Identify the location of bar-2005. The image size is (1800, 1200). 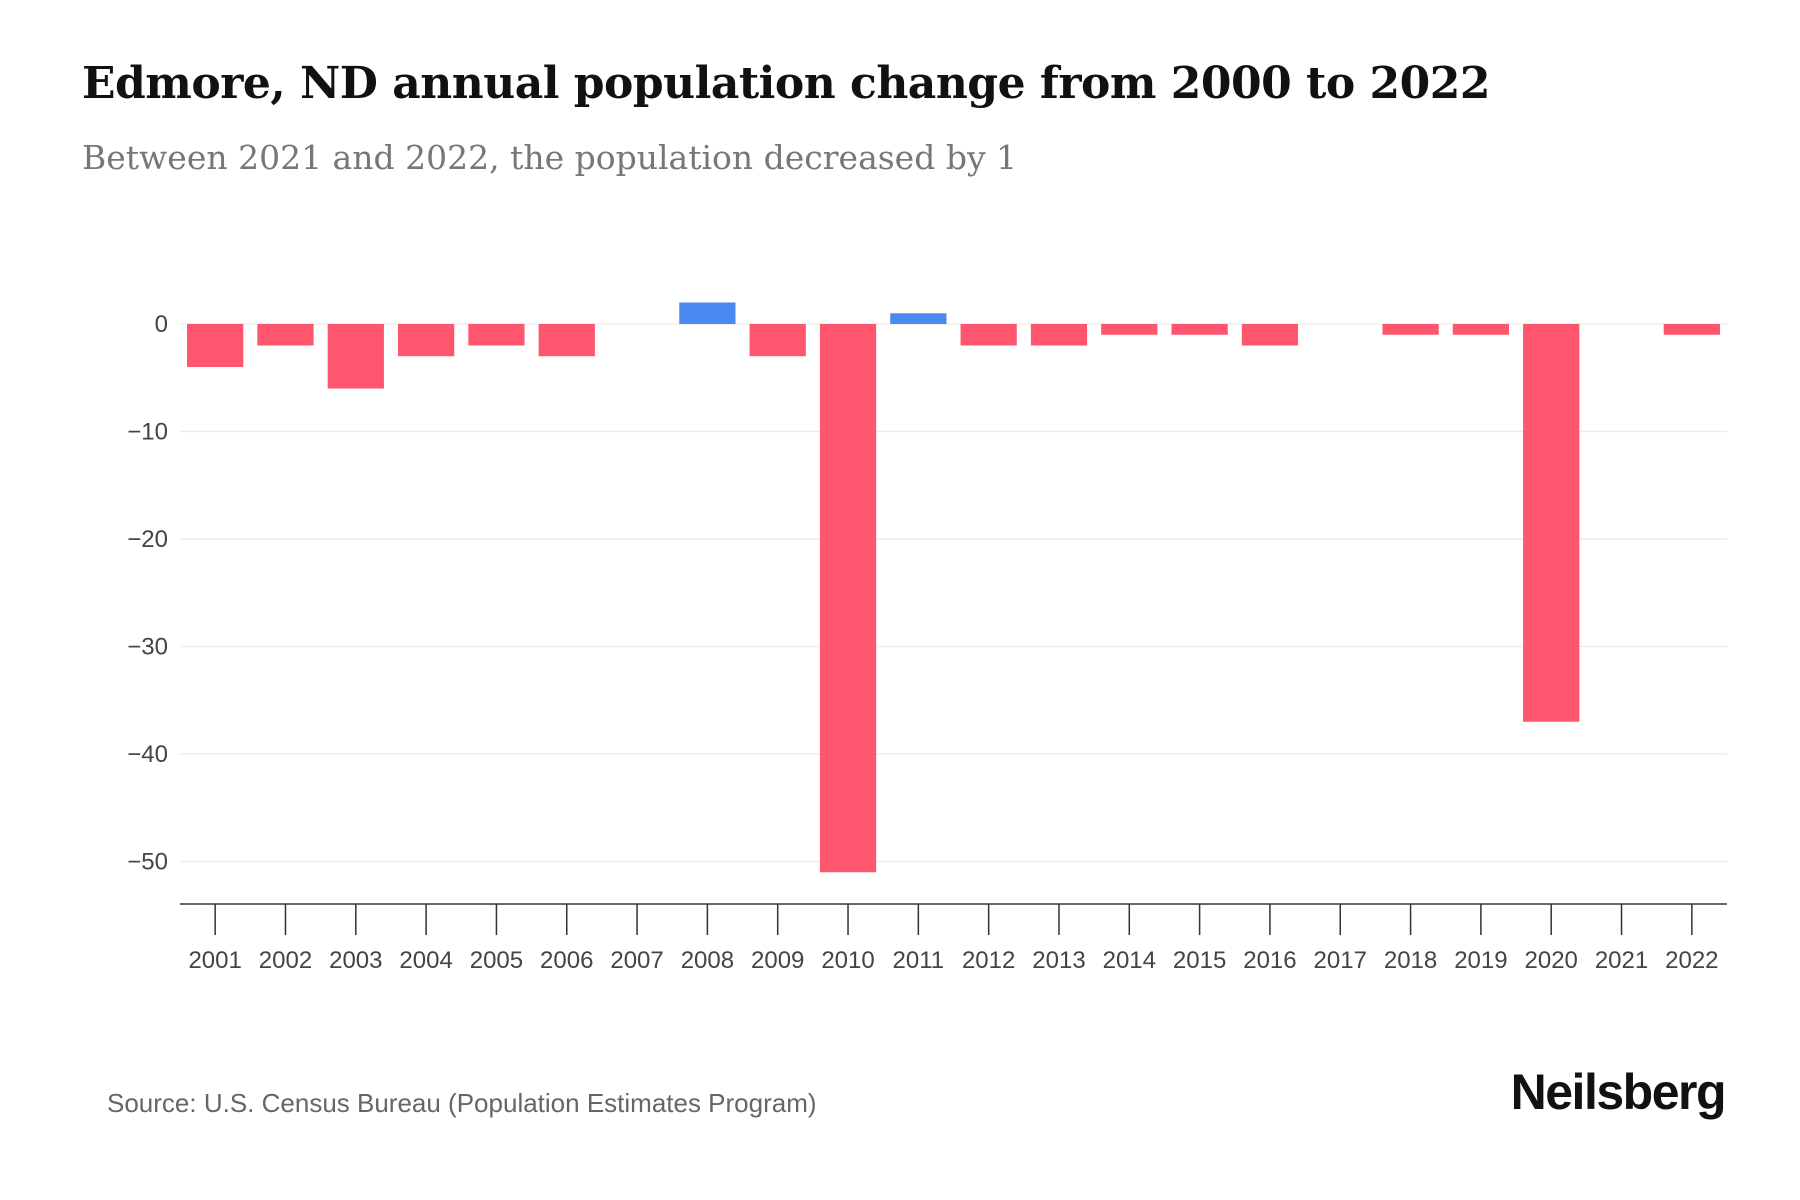
(496, 335).